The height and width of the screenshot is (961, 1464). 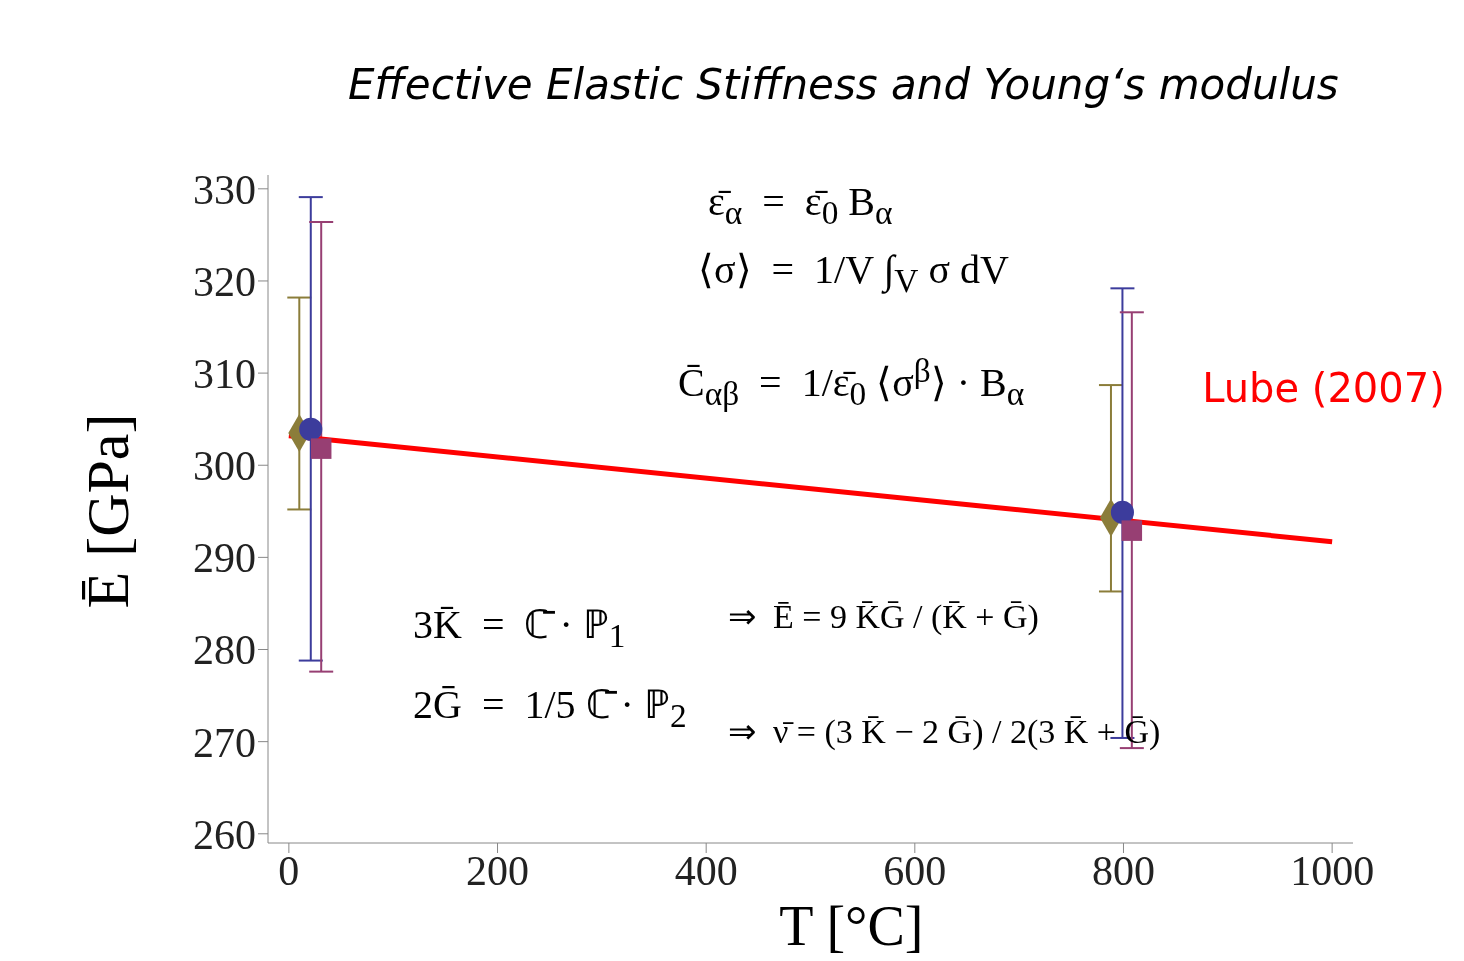 I want to click on y-tick-label: 290, so click(x=224, y=558).